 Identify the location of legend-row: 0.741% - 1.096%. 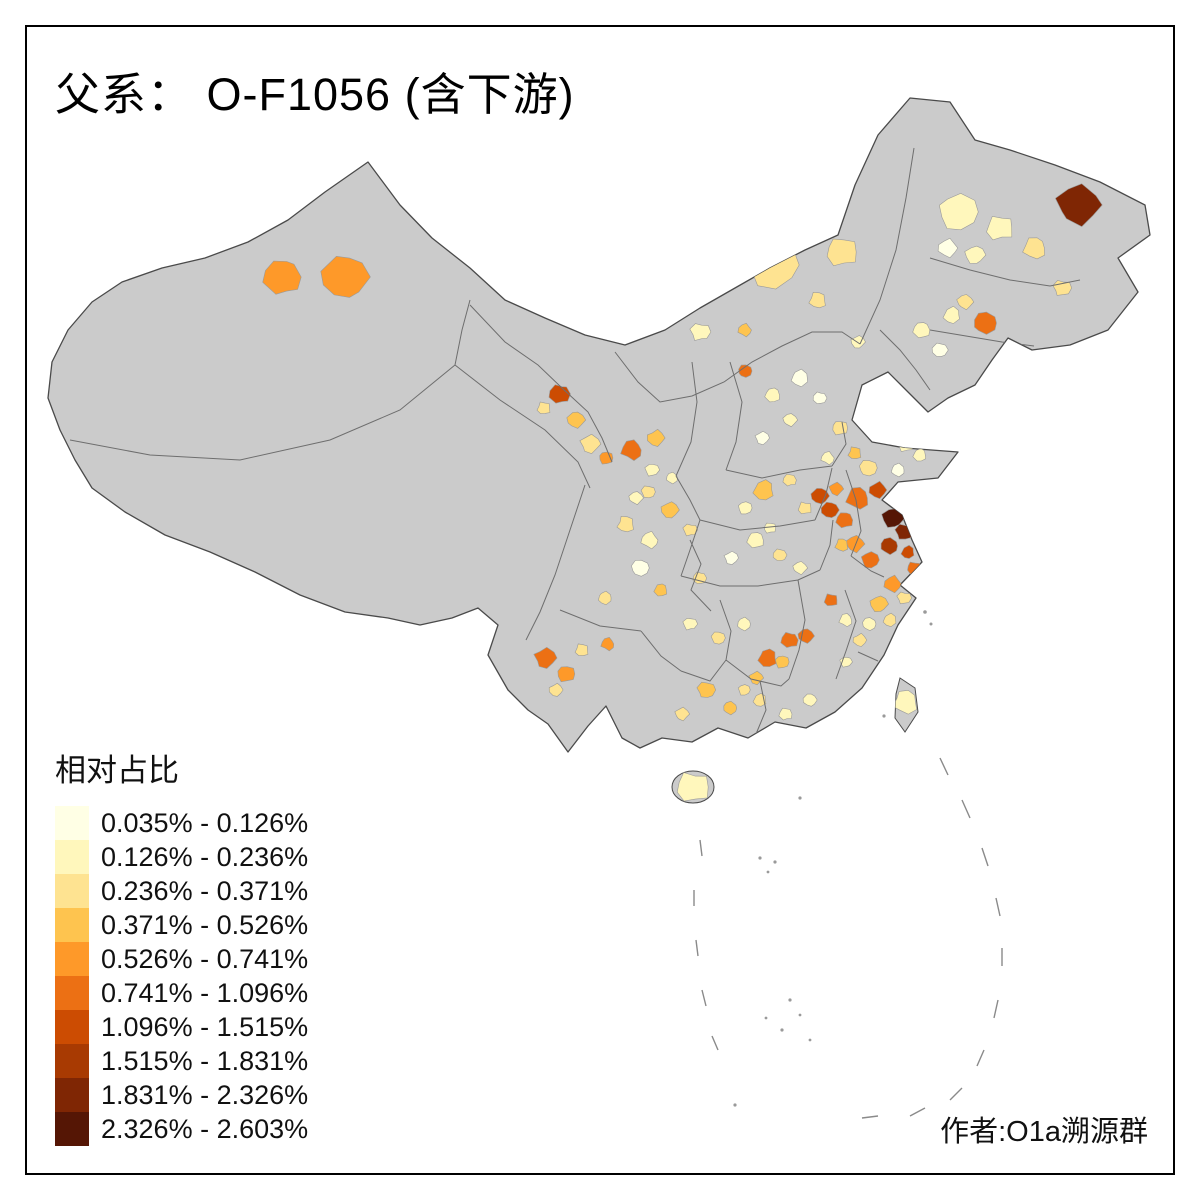
(181, 993).